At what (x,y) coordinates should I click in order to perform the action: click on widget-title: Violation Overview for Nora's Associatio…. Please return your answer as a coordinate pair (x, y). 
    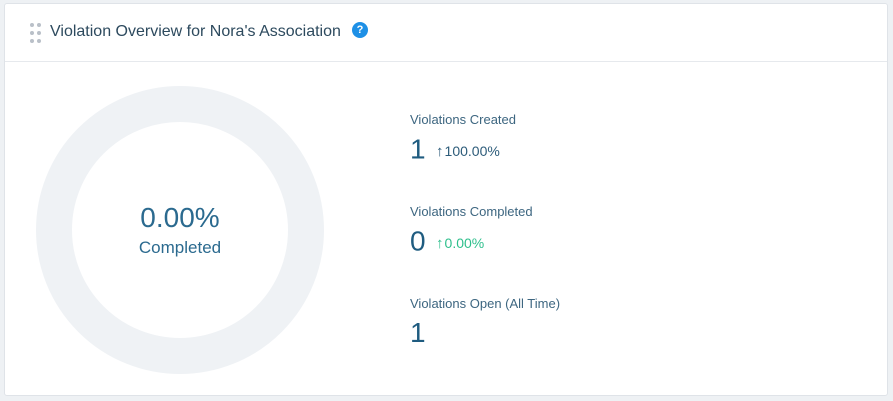
    Looking at the image, I should click on (195, 31).